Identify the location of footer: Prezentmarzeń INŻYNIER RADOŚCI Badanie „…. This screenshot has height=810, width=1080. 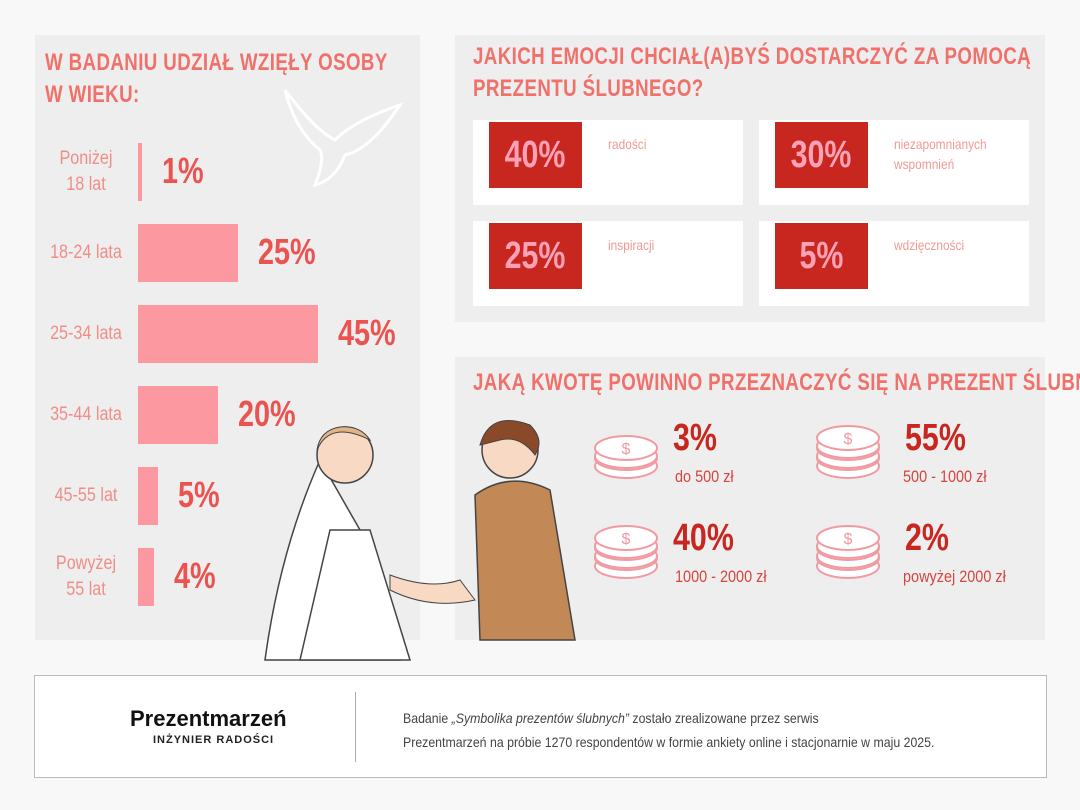
(540, 726).